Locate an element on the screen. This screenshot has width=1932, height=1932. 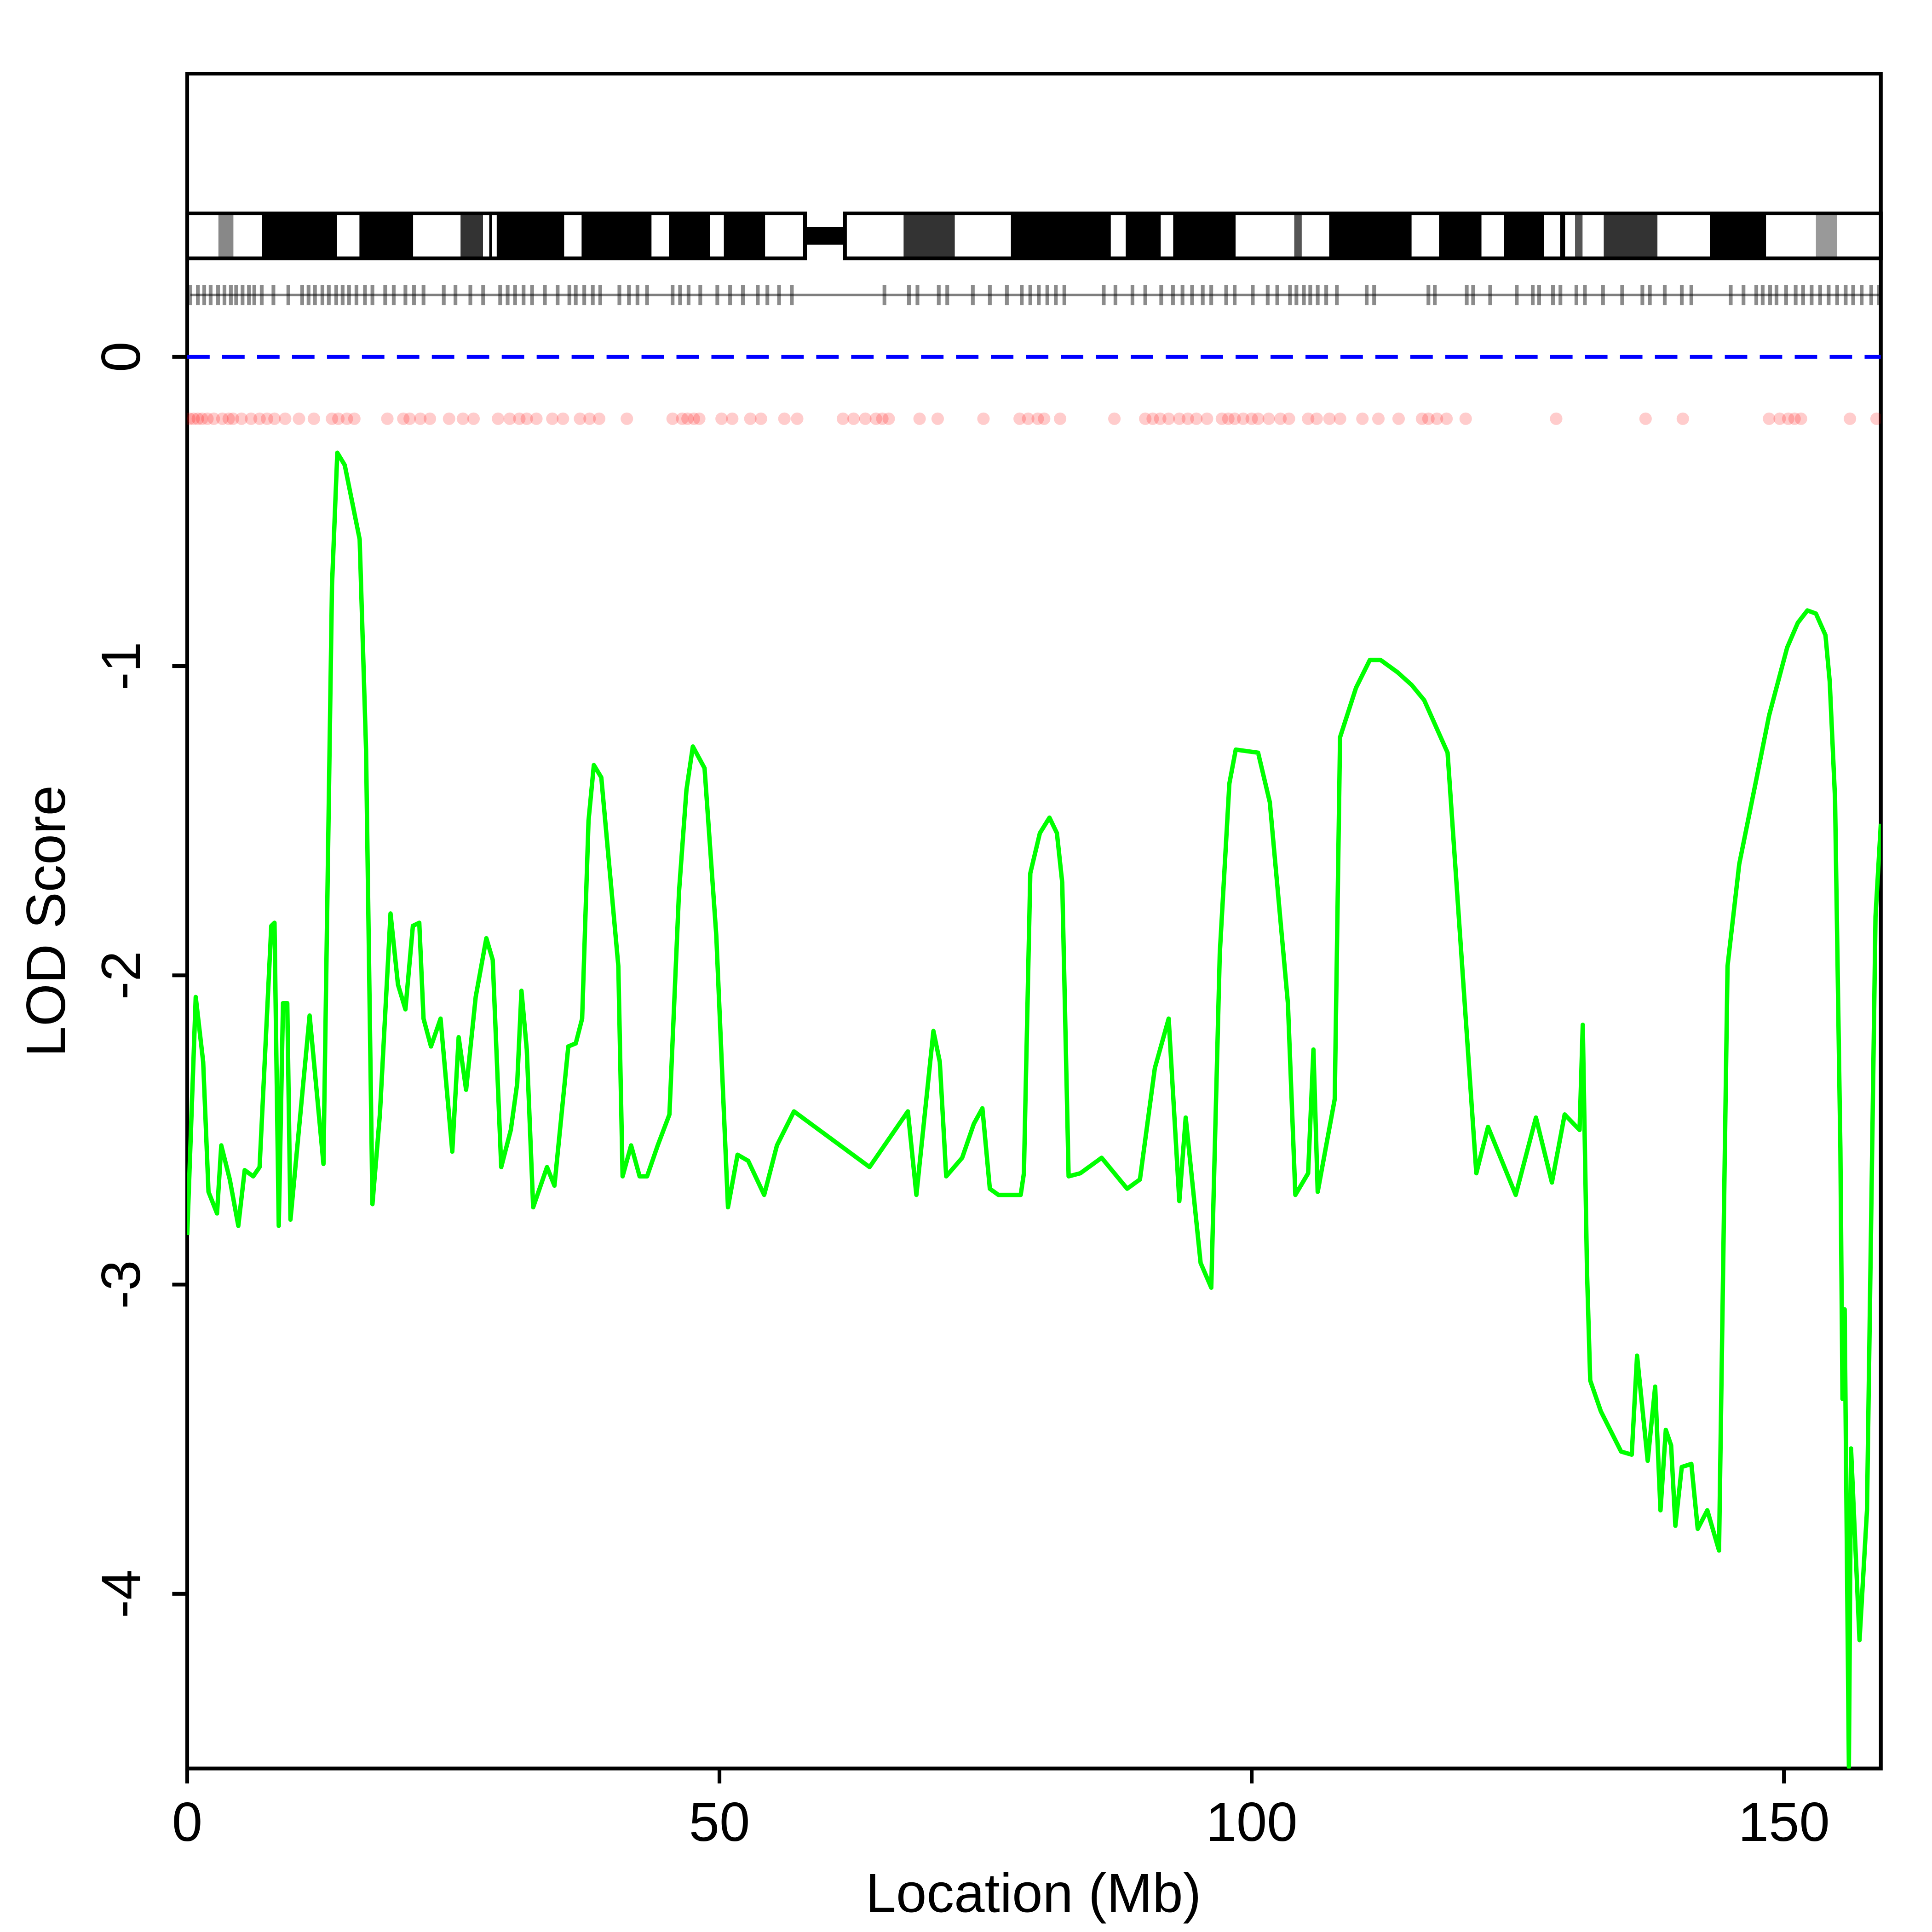
y-tick-label: 0 is located at coordinates (121, 357).